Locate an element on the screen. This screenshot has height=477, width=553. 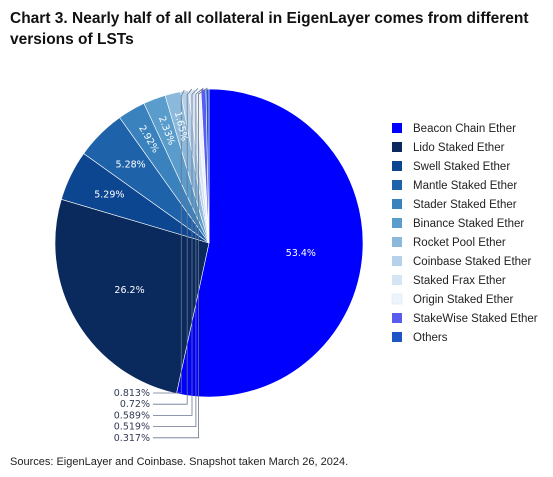
slice-lido-staked-ether is located at coordinates (132, 296).